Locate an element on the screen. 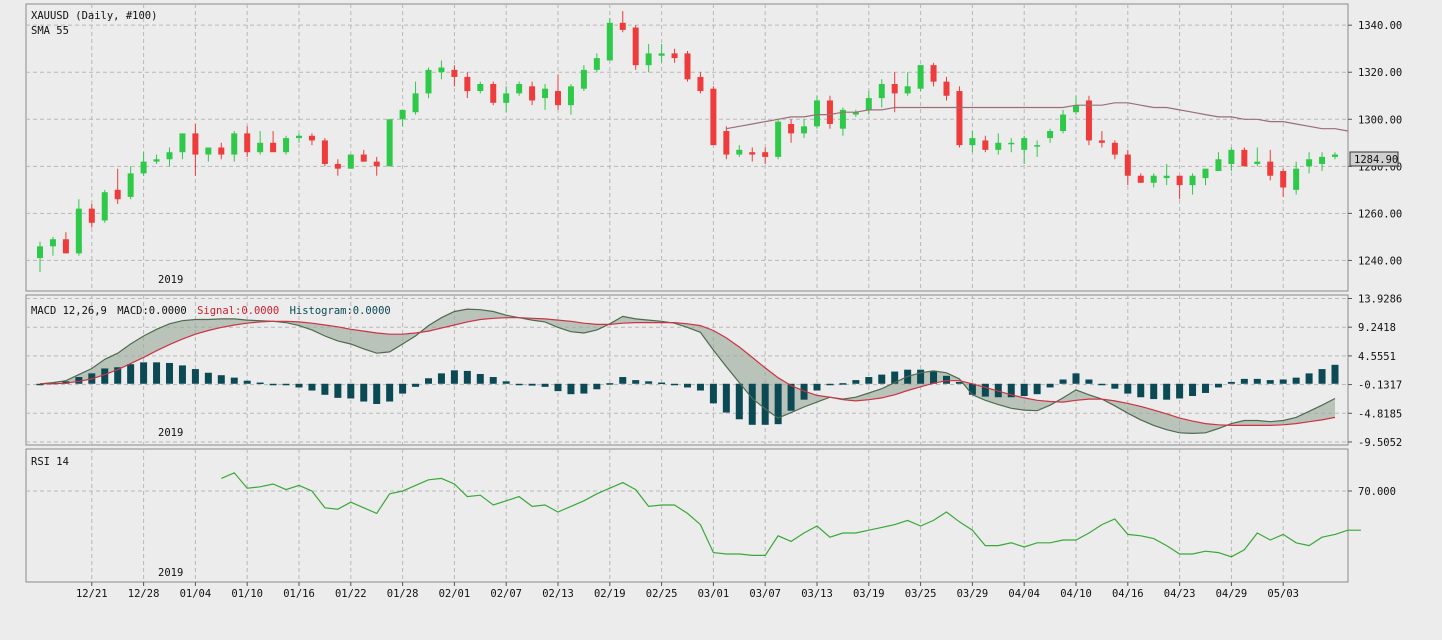 The width and height of the screenshot is (1442, 640). macd-title: MACD 12,26,9 is located at coordinates (69, 311).